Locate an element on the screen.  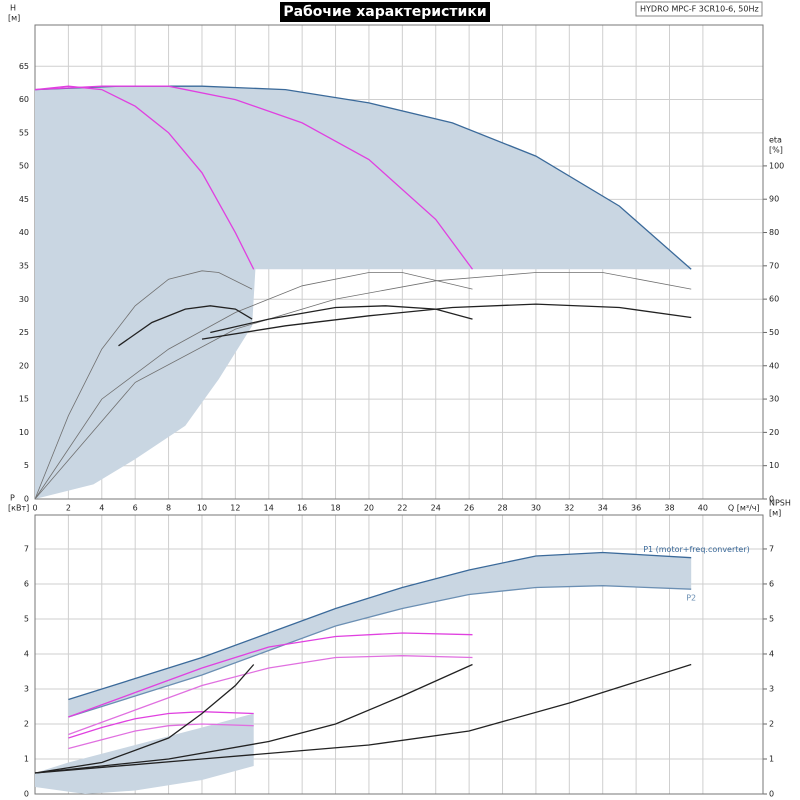
y-tick-label: 60 is located at coordinates (24, 99).